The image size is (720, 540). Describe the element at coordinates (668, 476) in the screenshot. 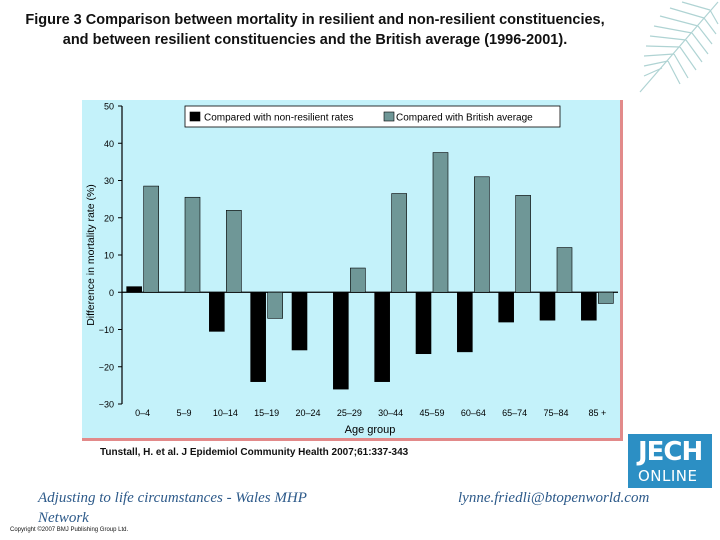

I see `logo-bottom-text: ONLINE` at that location.